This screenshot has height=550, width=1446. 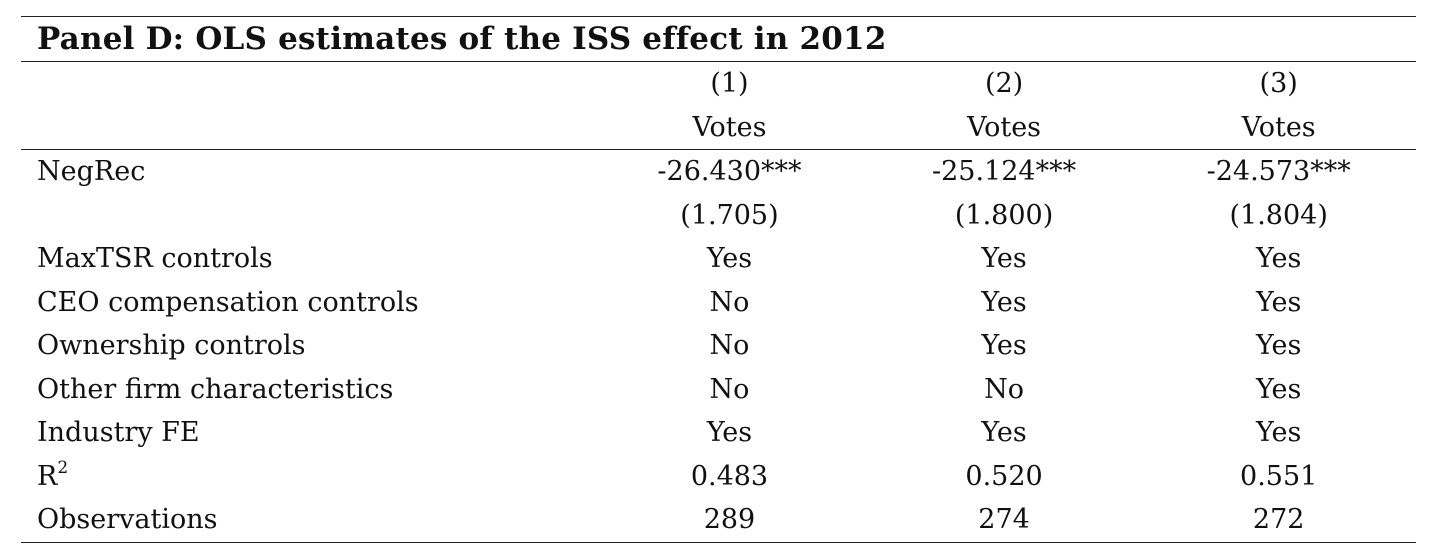 What do you see at coordinates (215, 389) in the screenshot?
I see `row-label: Other firm characteristics` at bounding box center [215, 389].